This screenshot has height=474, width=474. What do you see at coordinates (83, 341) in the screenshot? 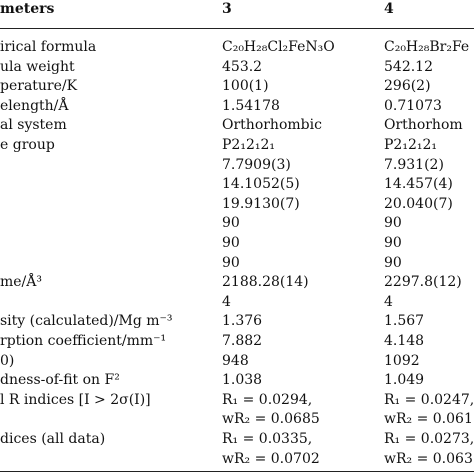
I see `row-label: rption coefficient/mm⁻¹` at bounding box center [83, 341].